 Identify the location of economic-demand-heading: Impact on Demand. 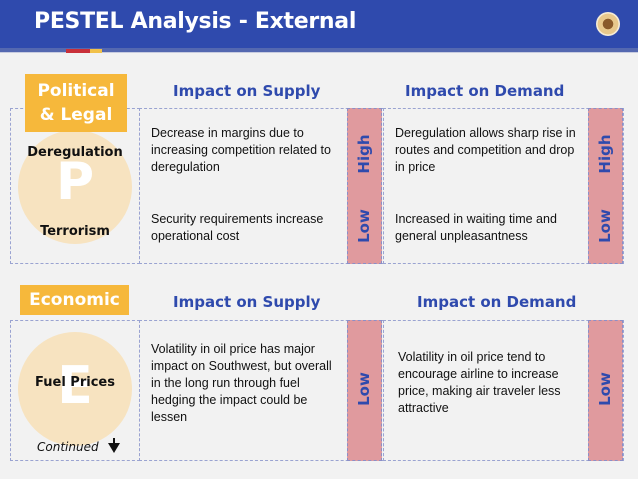
(497, 302).